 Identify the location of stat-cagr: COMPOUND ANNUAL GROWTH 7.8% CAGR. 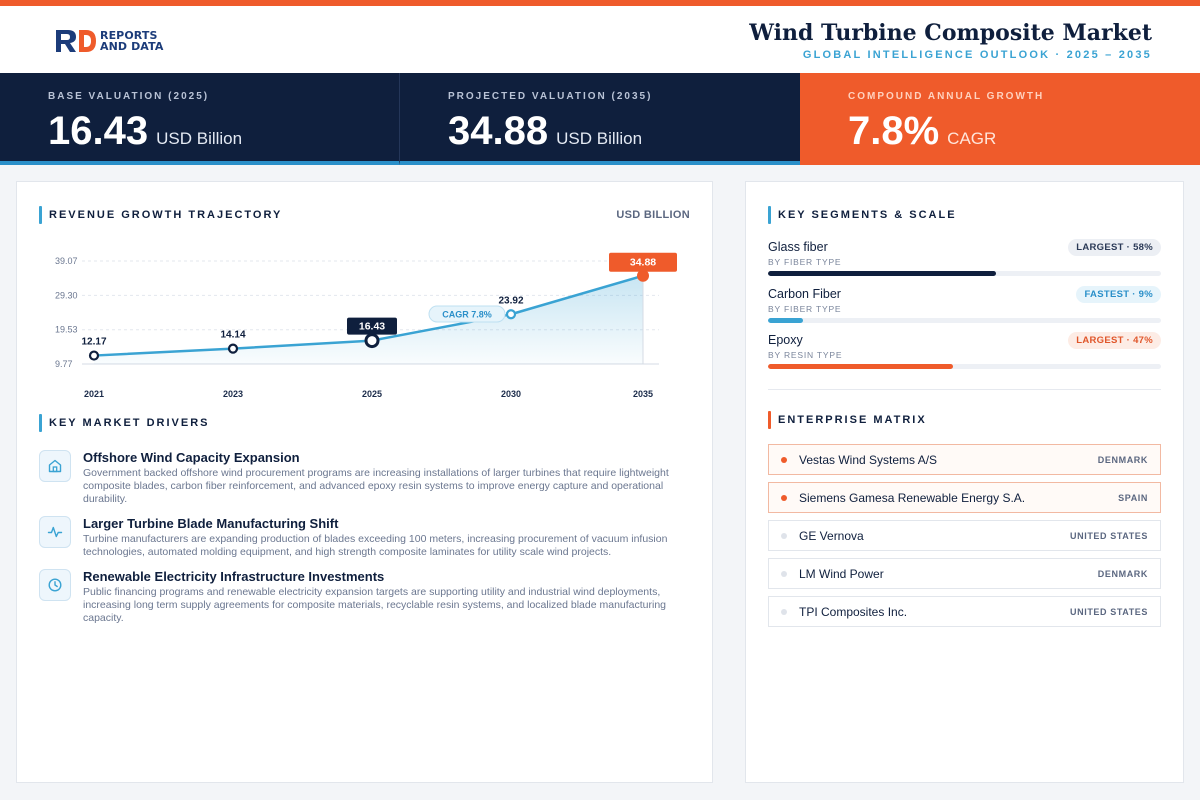
(1000, 119).